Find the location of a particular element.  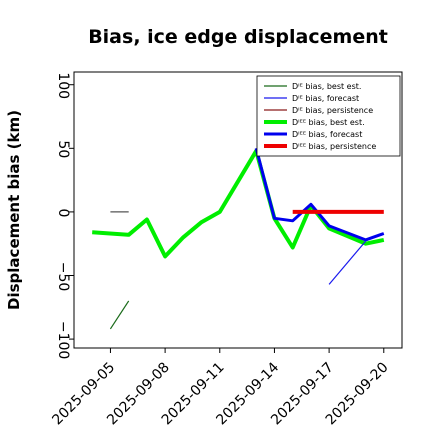

legend-label: Dᴵᴱ bias, forecast is located at coordinates (325, 98).